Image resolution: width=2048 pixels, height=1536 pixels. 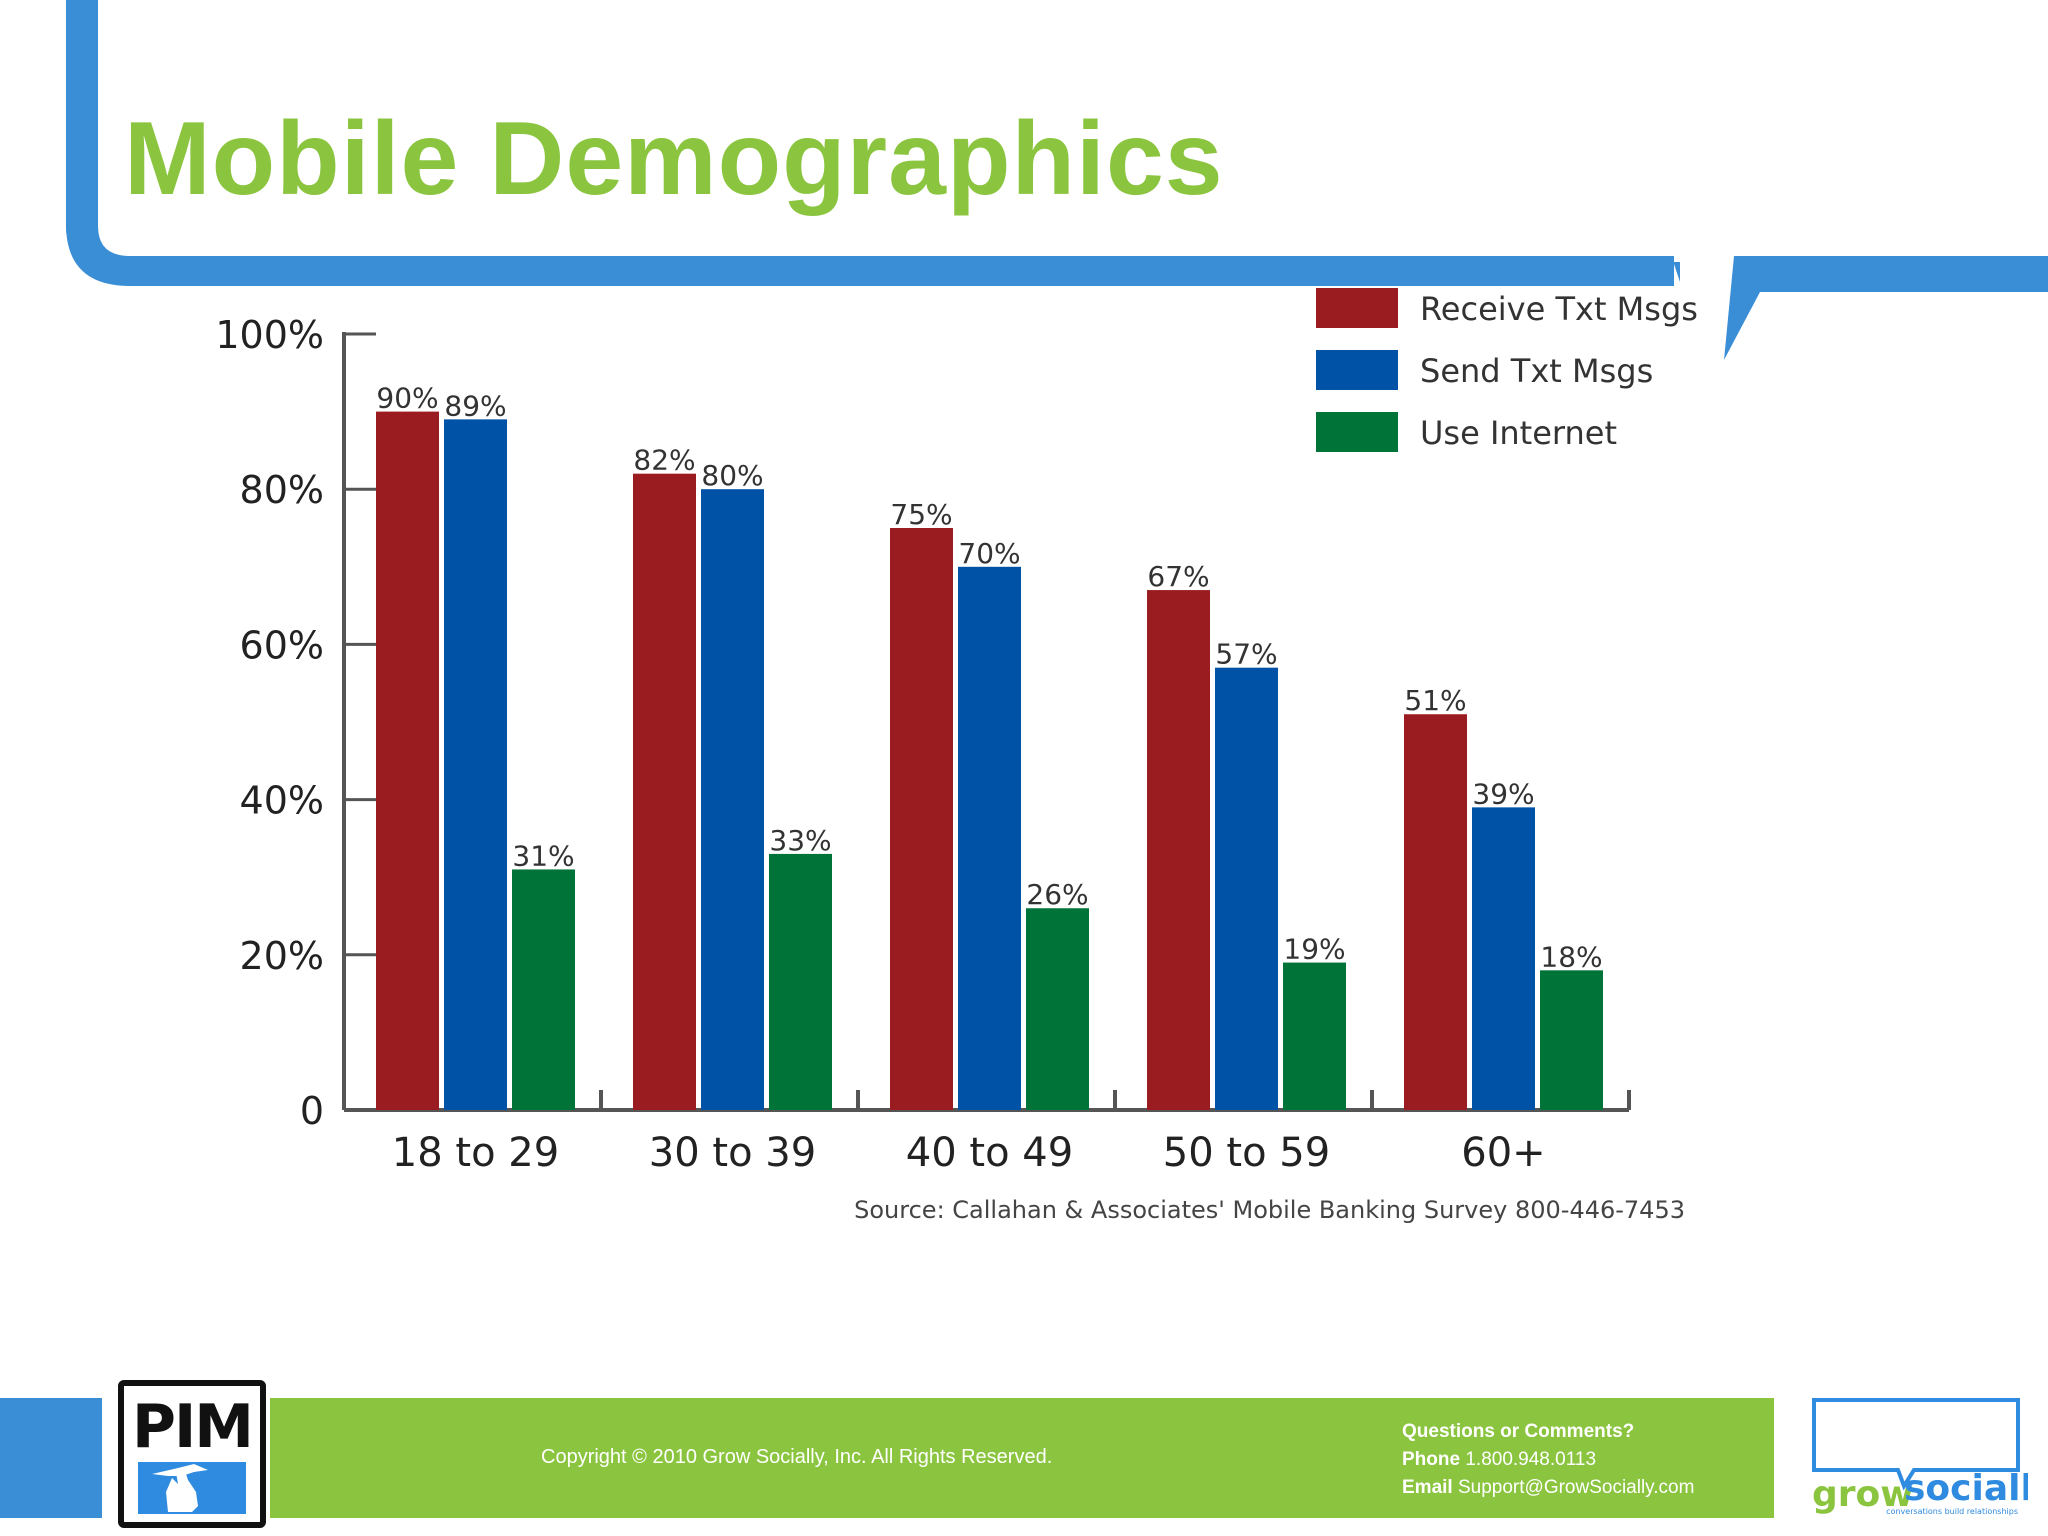 What do you see at coordinates (989, 553) in the screenshot?
I see `bar-value-label: 70%` at bounding box center [989, 553].